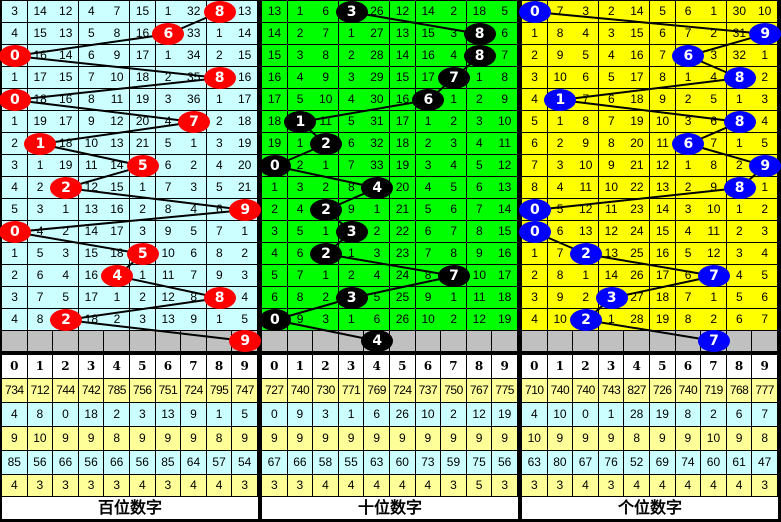 Image resolution: width=781 pixels, height=522 pixels. I want to click on stat-cell: 769, so click(377, 391).